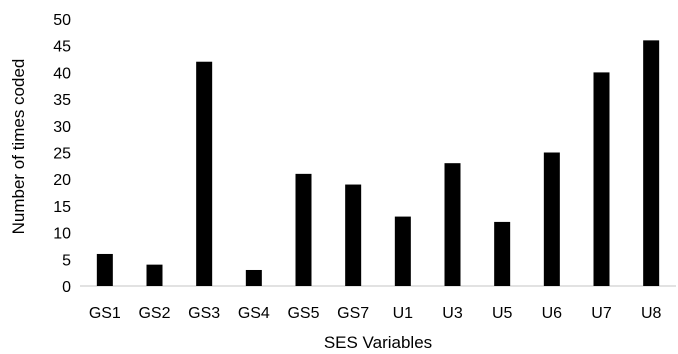 Image resolution: width=678 pixels, height=354 pixels. What do you see at coordinates (402, 251) in the screenshot?
I see `bar-u1` at bounding box center [402, 251].